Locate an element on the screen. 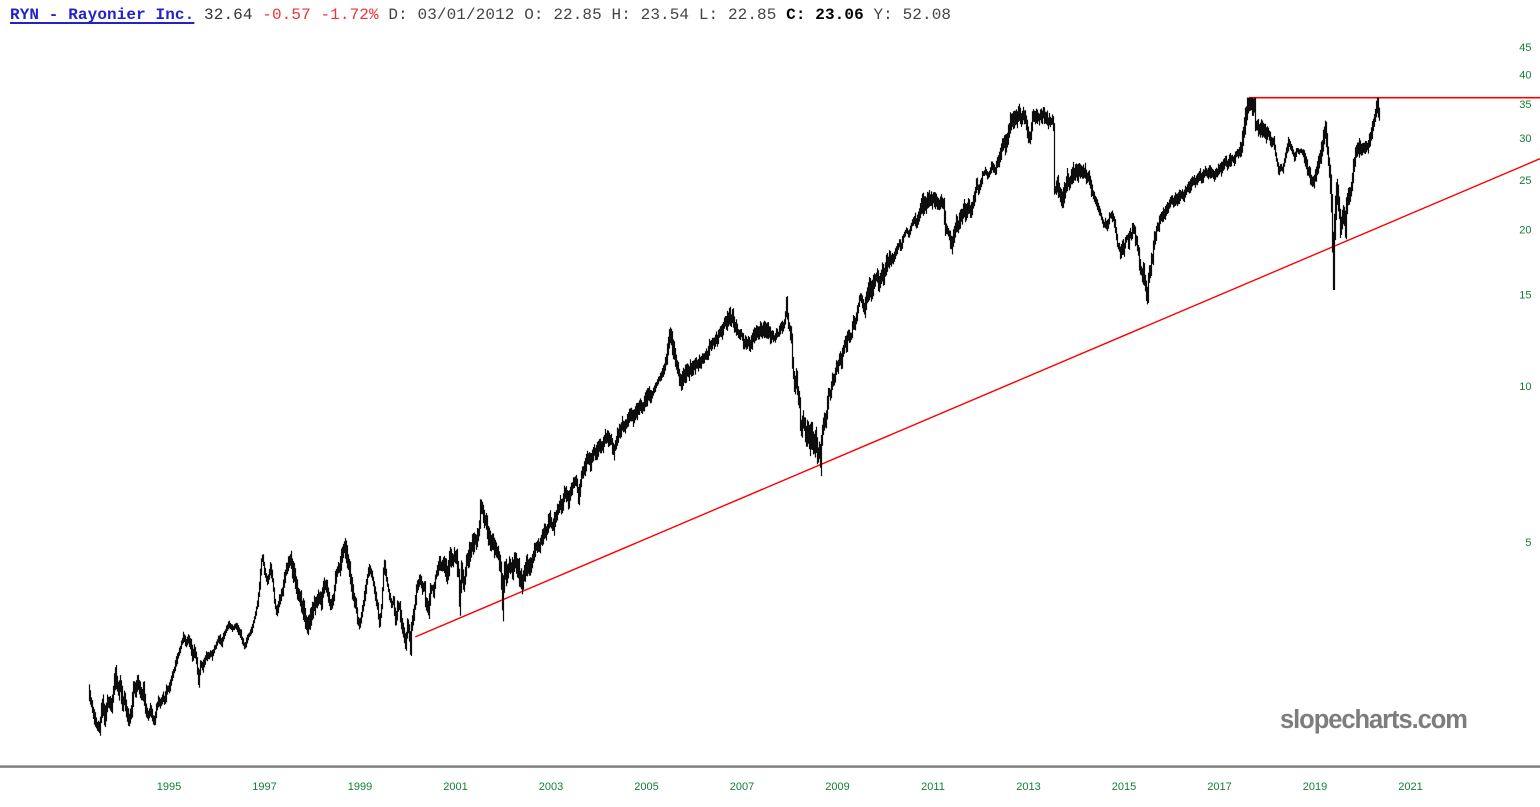  svg-text: 10 is located at coordinates (1525, 387).